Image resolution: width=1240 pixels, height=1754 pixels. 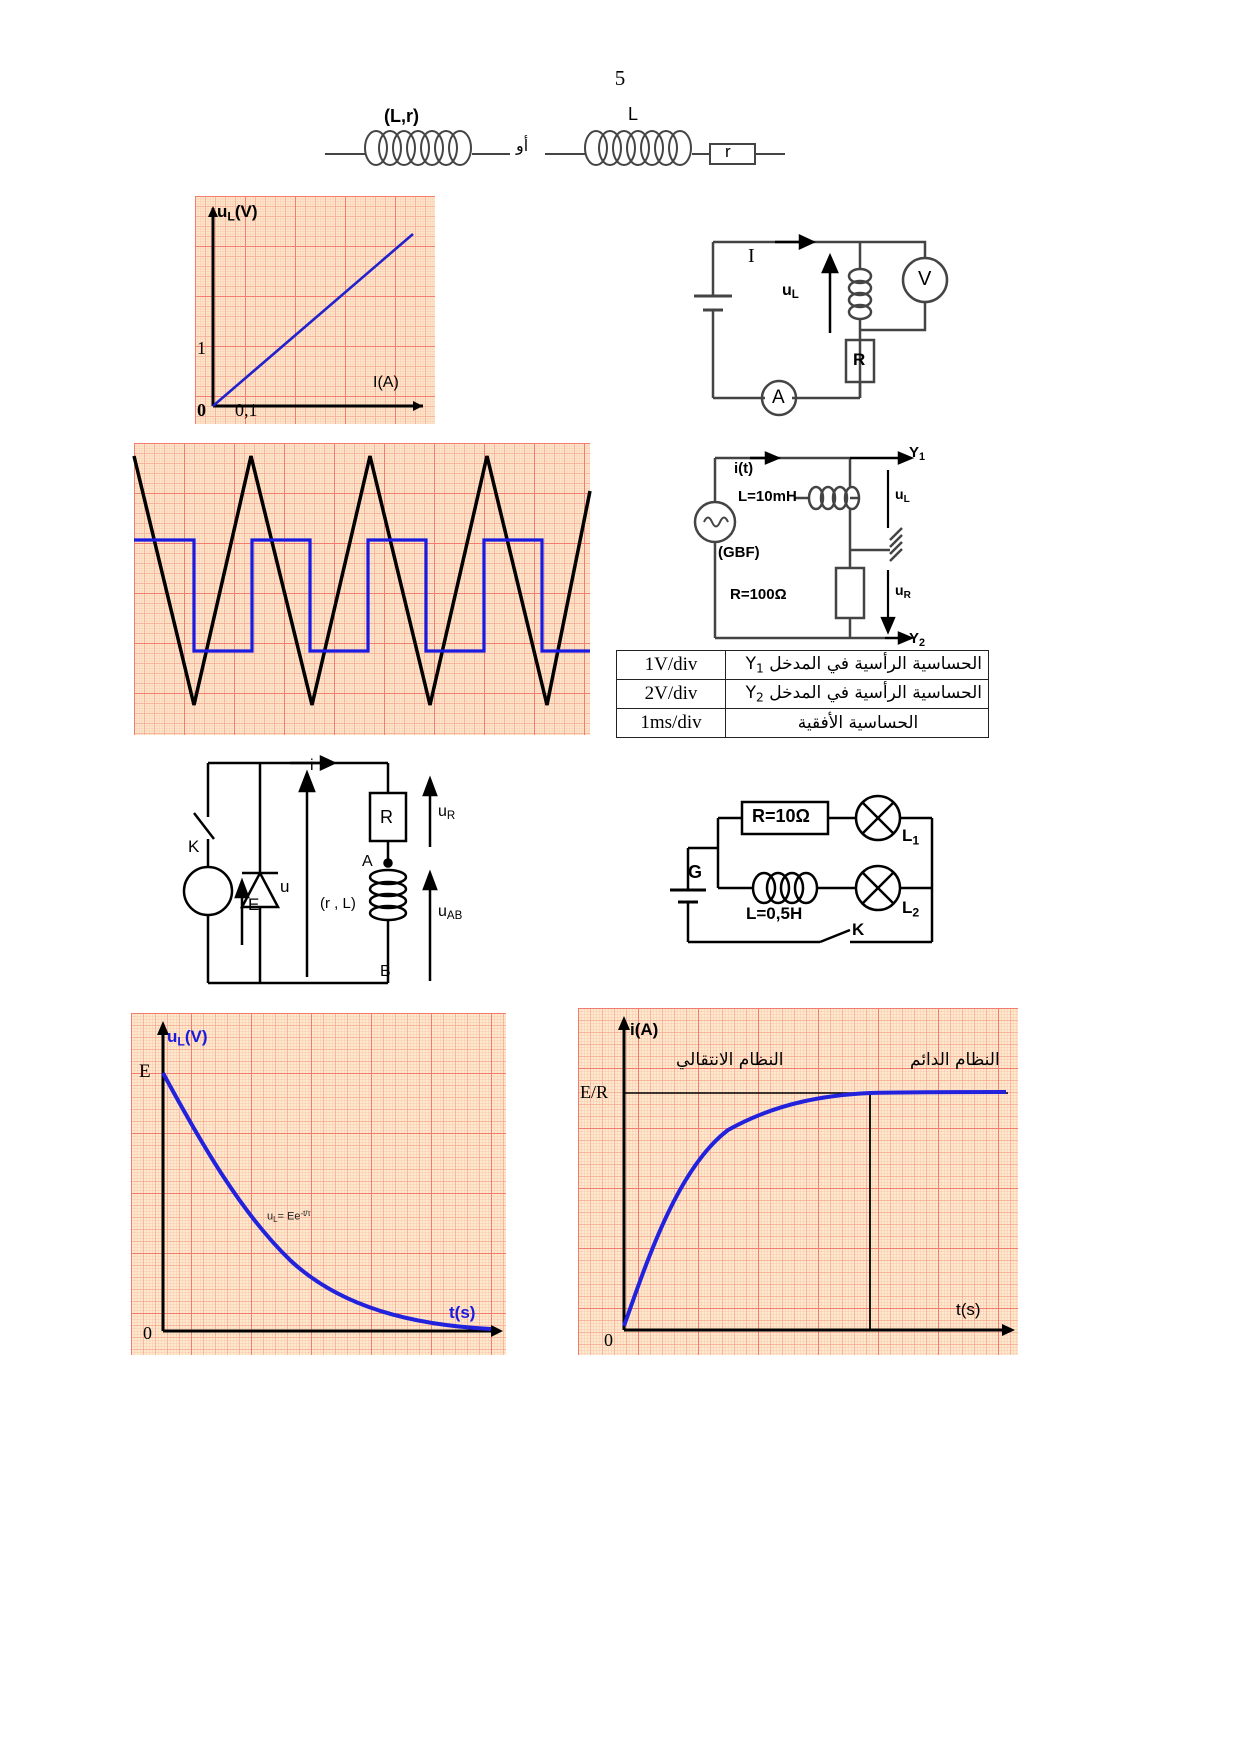 What do you see at coordinates (671, 694) in the screenshot?
I see `sensitivity-value: 2V/div` at bounding box center [671, 694].